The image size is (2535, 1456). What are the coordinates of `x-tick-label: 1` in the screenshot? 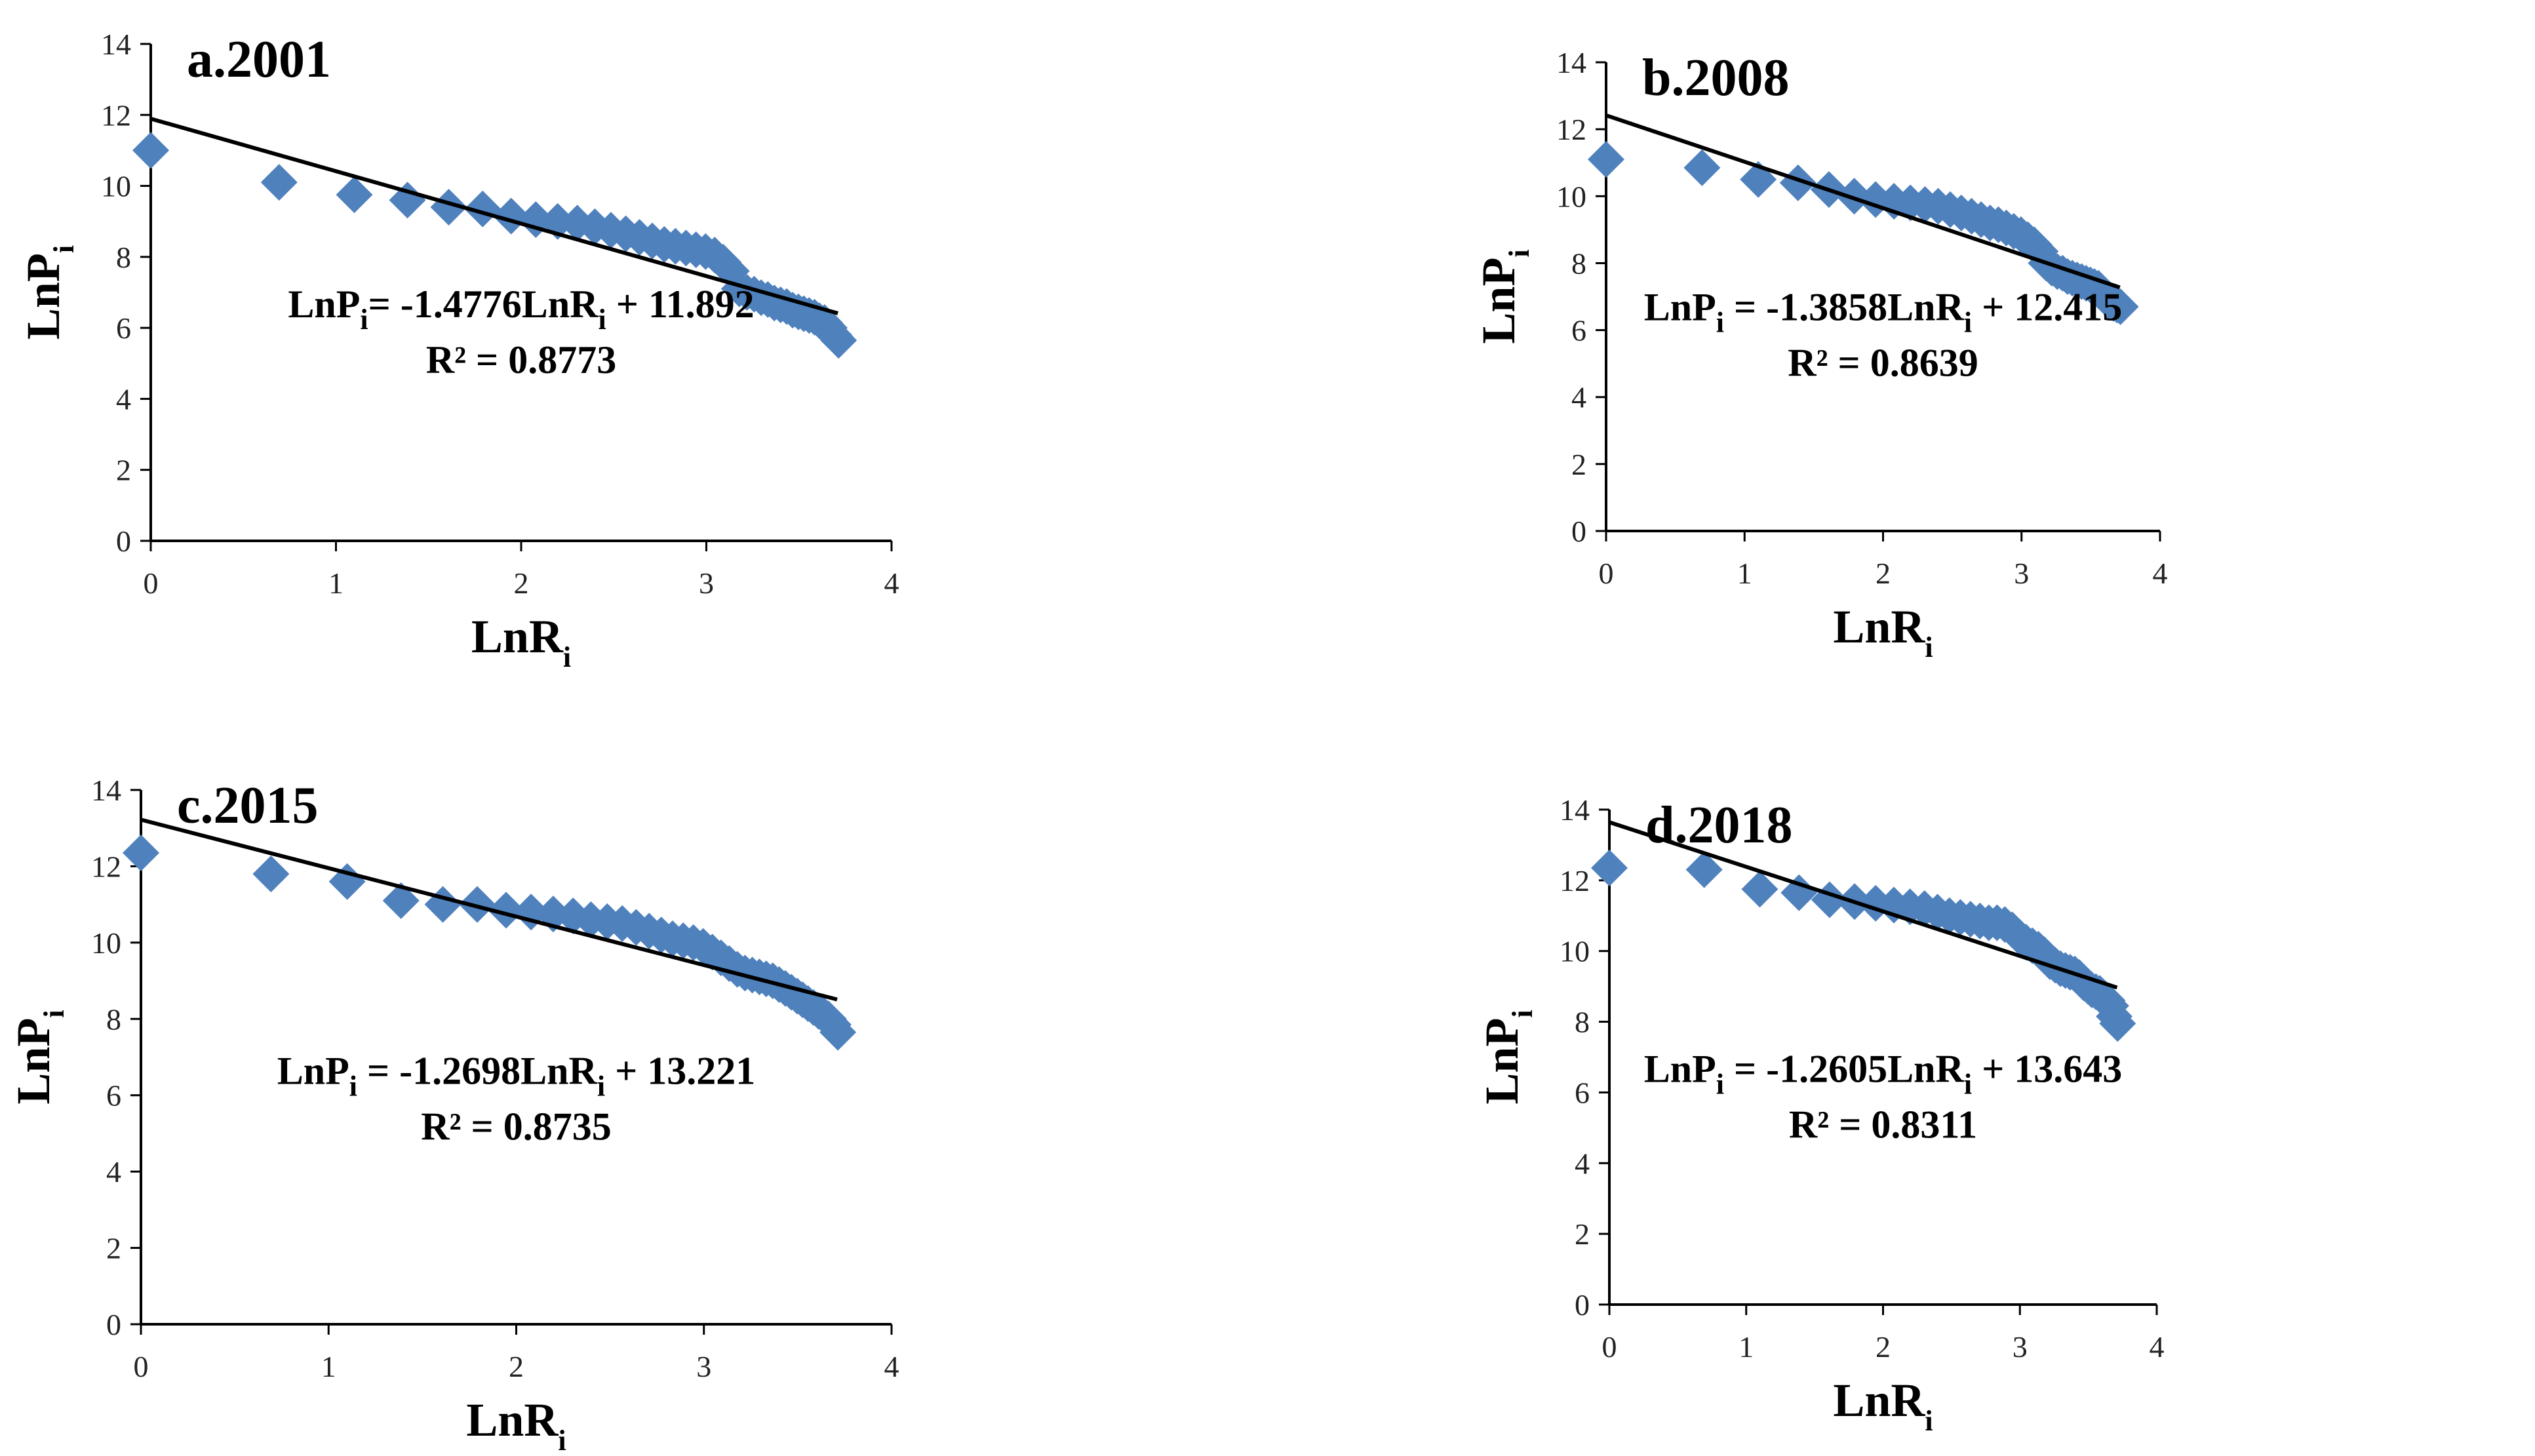 It's located at (336, 583).